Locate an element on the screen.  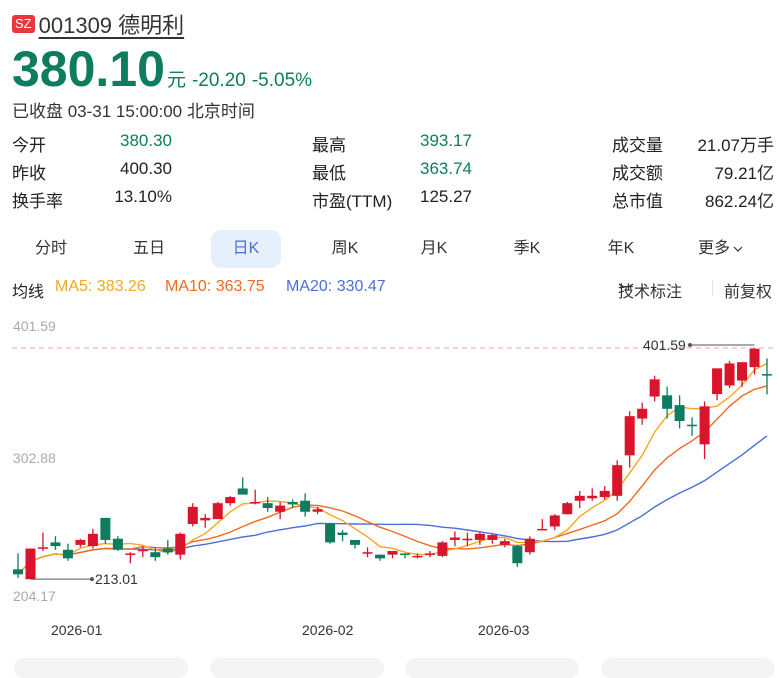
stat-label: 最低 is located at coordinates (329, 173).